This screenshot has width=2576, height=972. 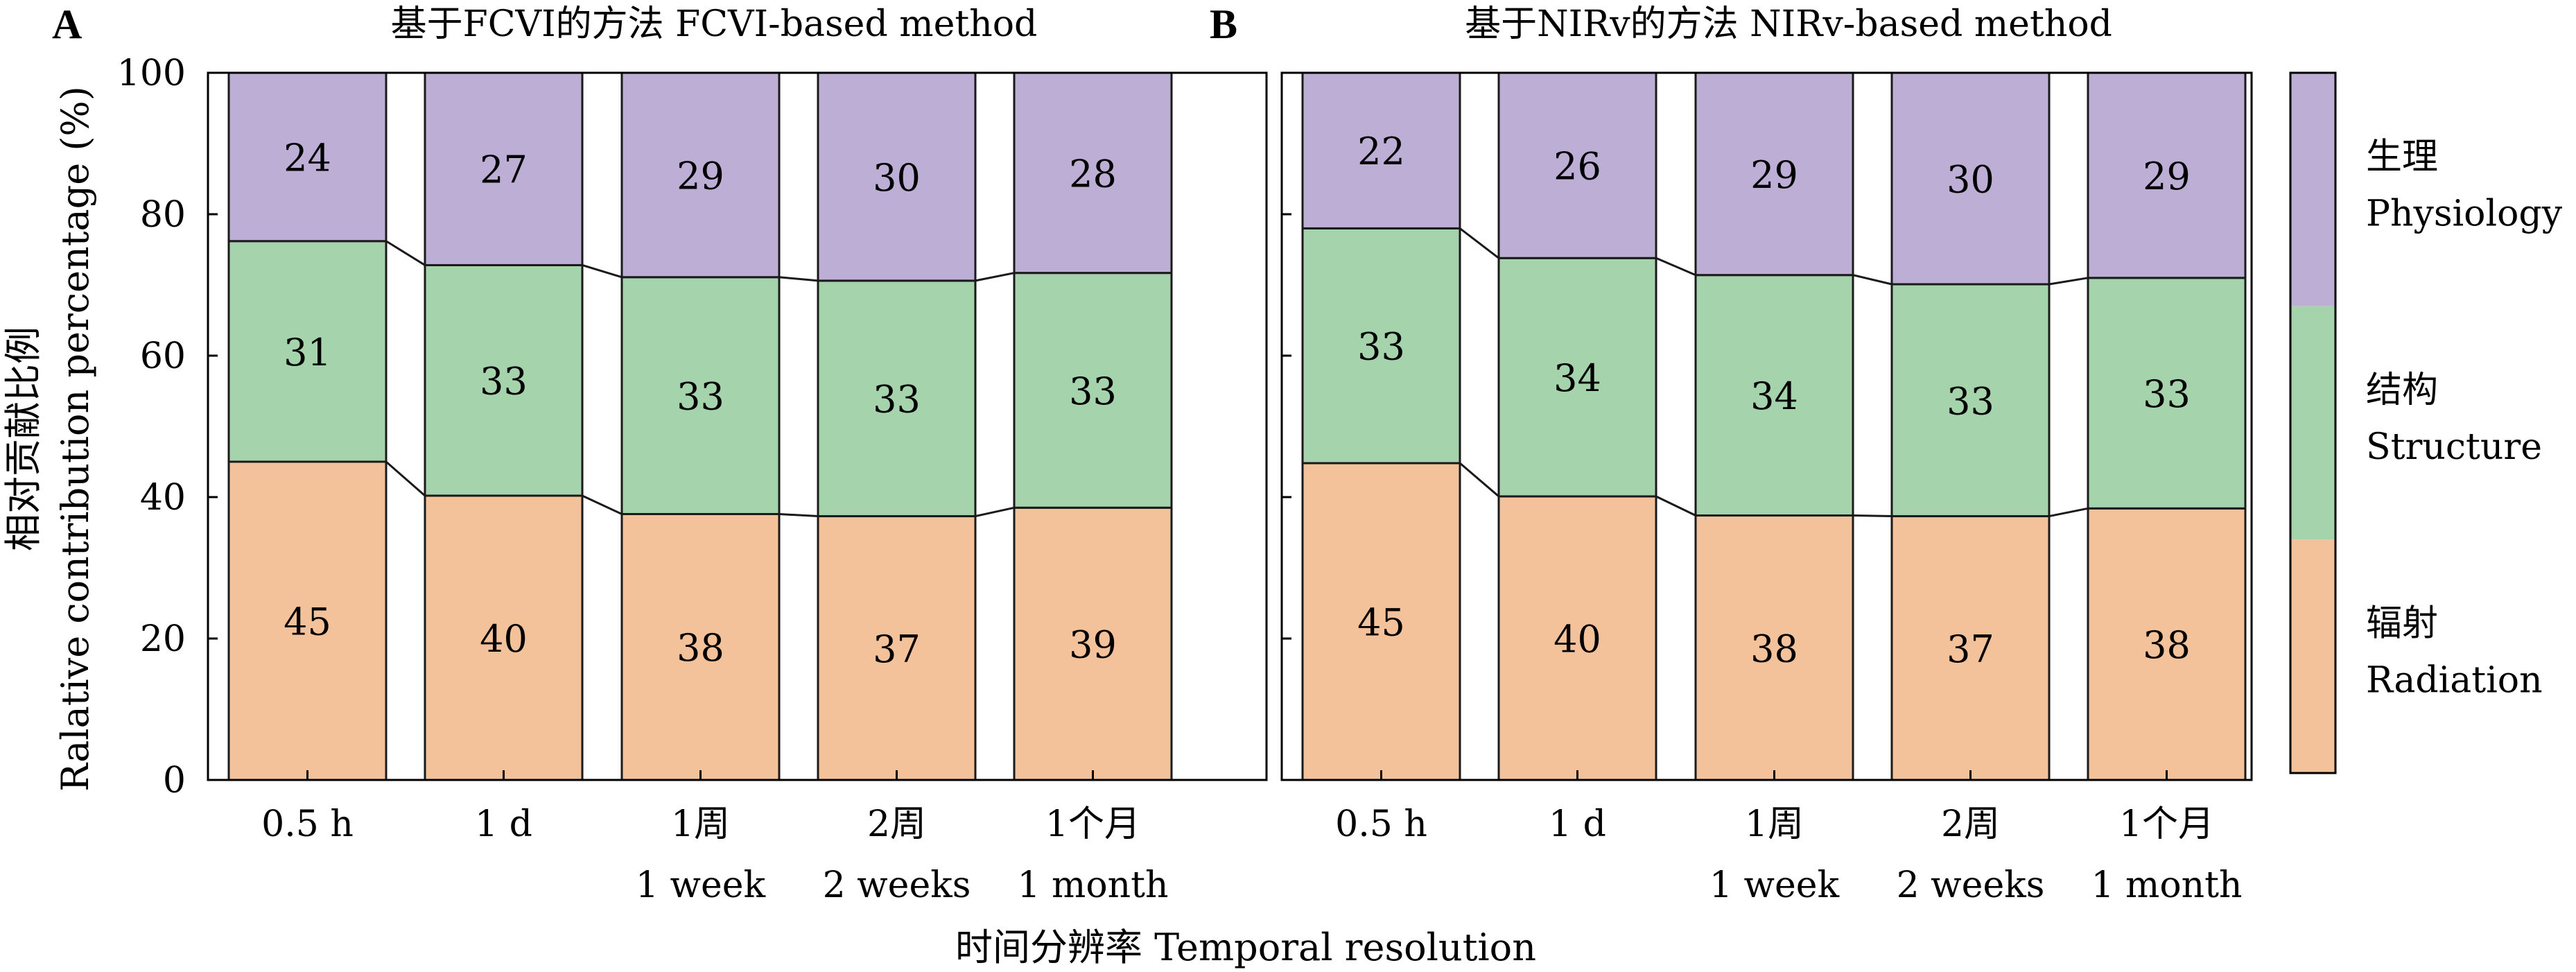 What do you see at coordinates (2464, 214) in the screenshot?
I see `legend-label-en: Physiology` at bounding box center [2464, 214].